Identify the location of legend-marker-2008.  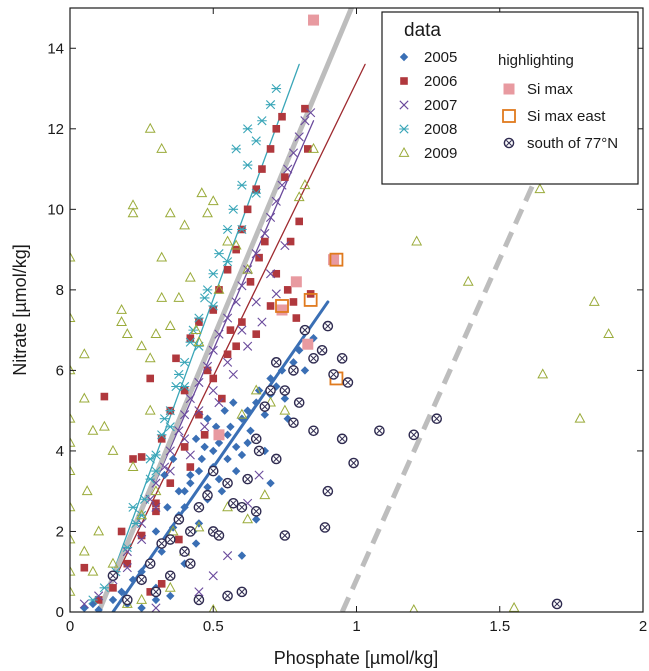
(404, 129).